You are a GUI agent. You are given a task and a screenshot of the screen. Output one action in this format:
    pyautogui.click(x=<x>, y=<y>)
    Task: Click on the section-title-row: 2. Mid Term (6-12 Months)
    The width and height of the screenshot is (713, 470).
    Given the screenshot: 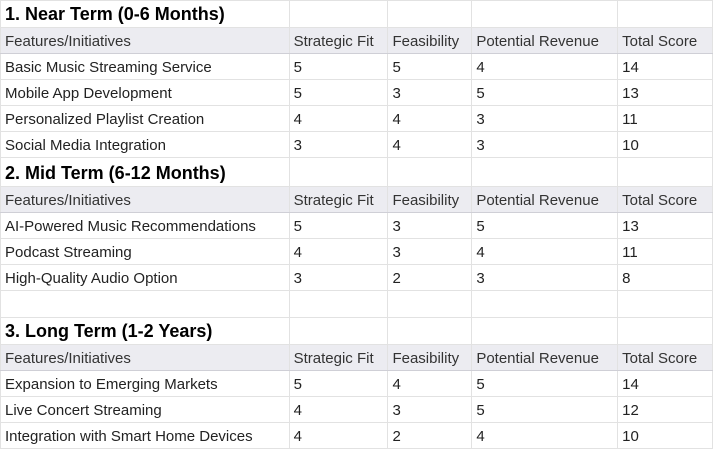 What is the action you would take?
    pyautogui.click(x=356, y=172)
    